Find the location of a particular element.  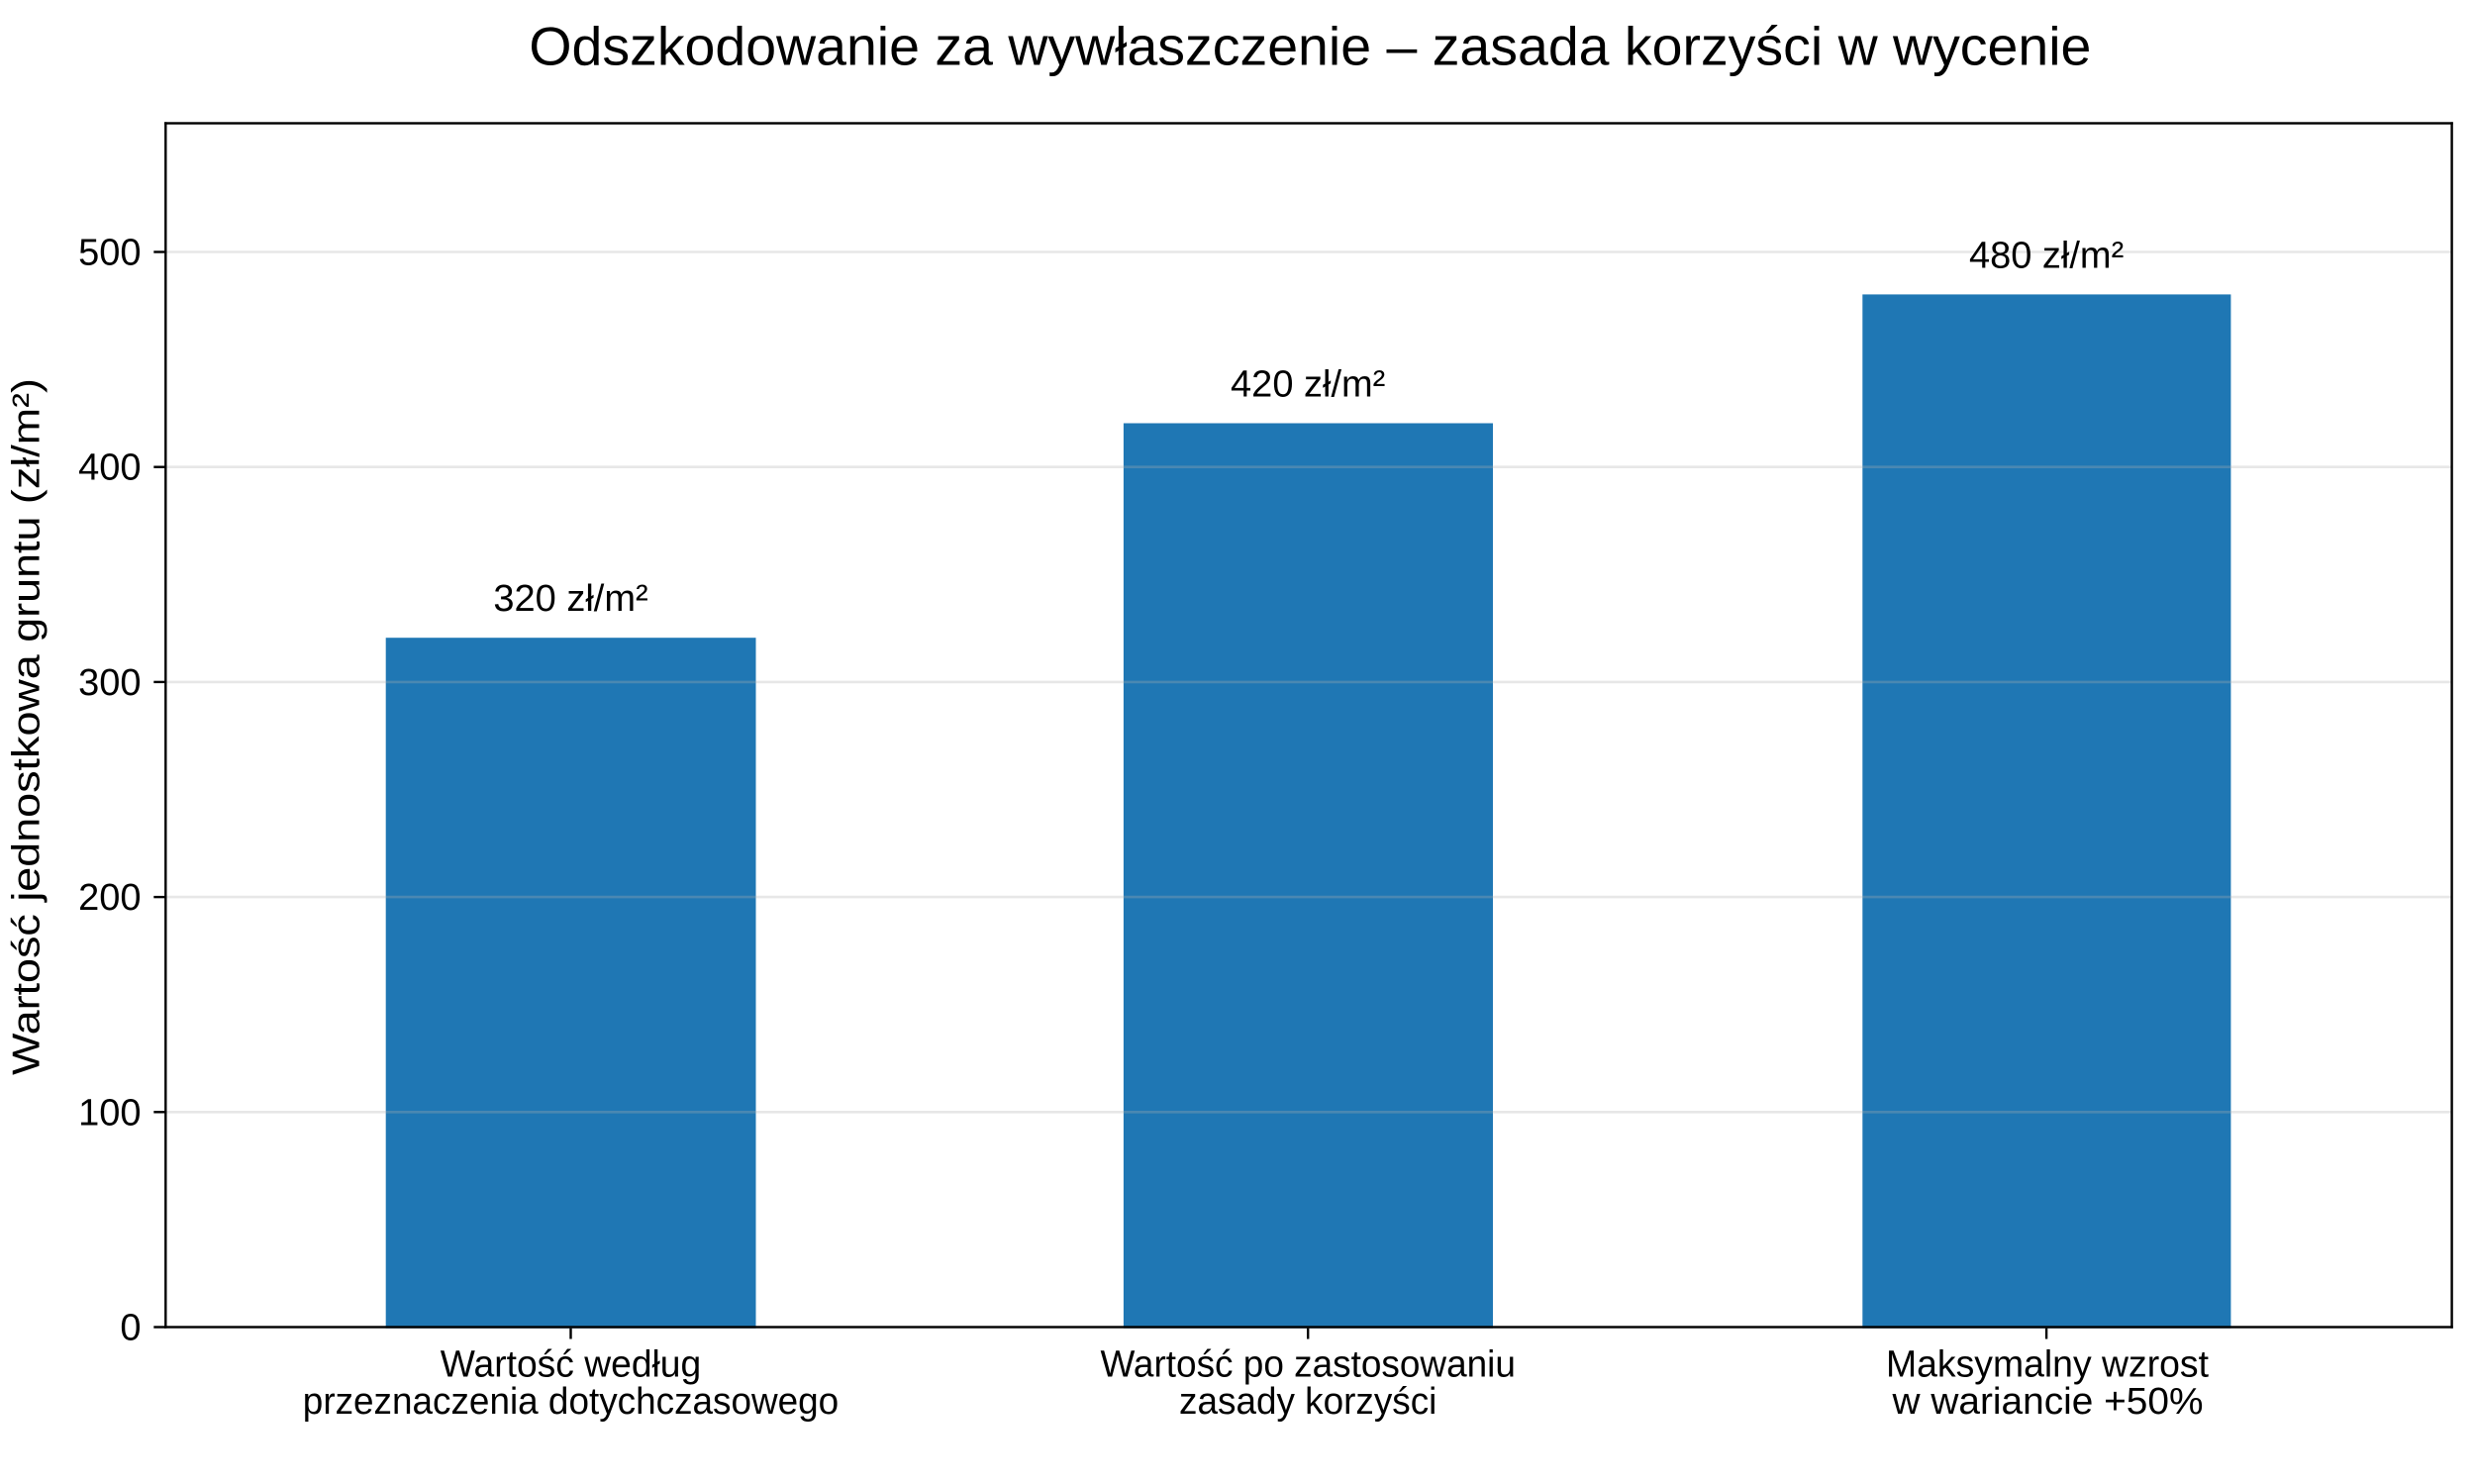

svg-text: zasady korzyści is located at coordinates (1308, 1402).